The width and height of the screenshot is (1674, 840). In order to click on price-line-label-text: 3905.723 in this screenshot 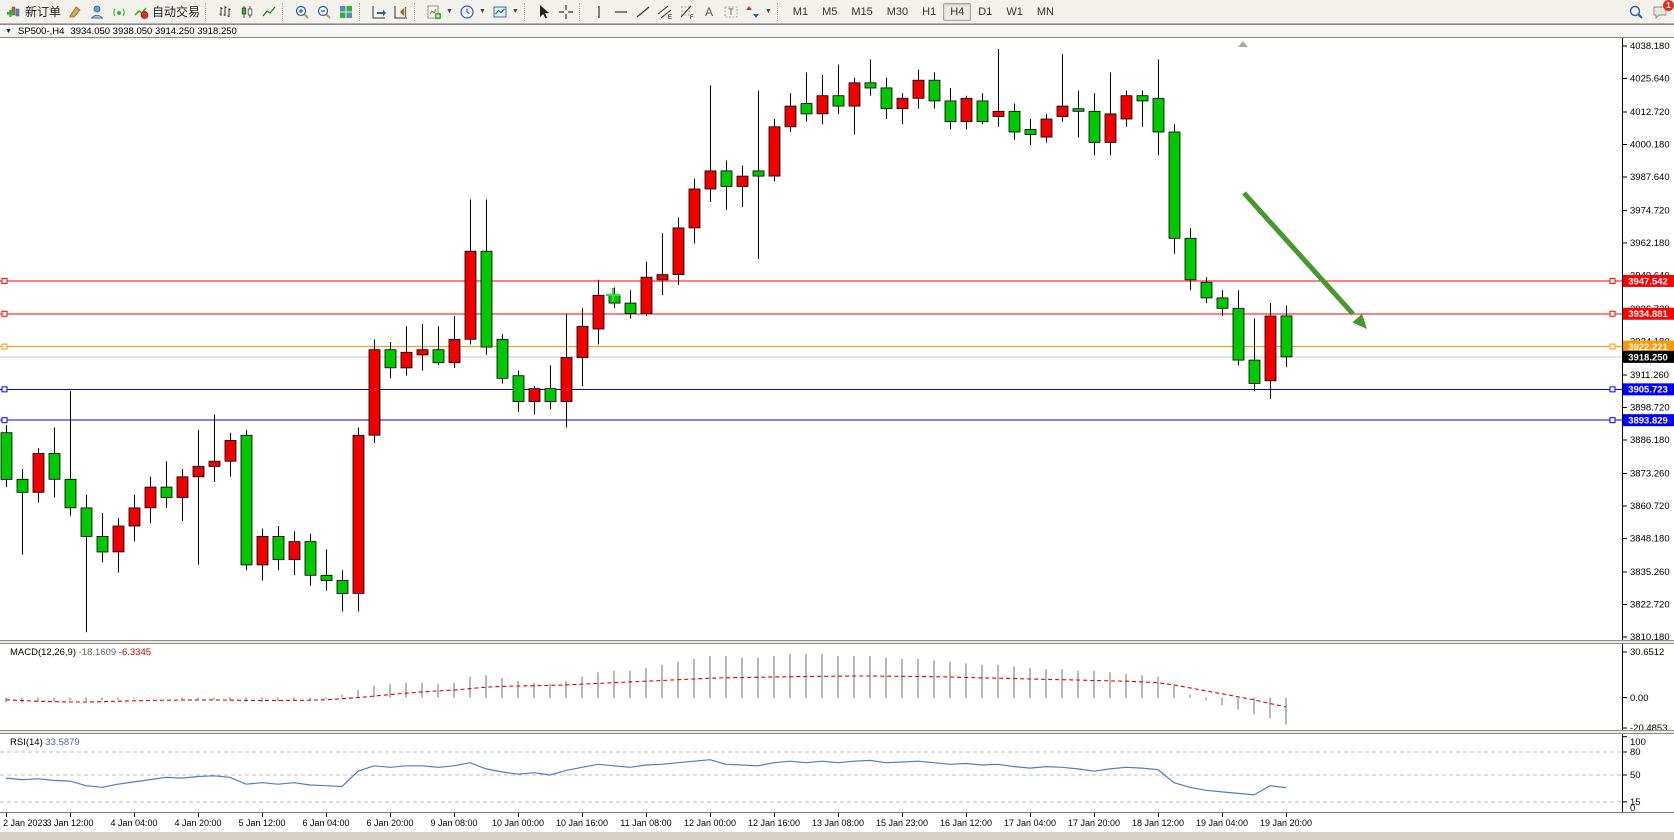, I will do `click(1648, 390)`.